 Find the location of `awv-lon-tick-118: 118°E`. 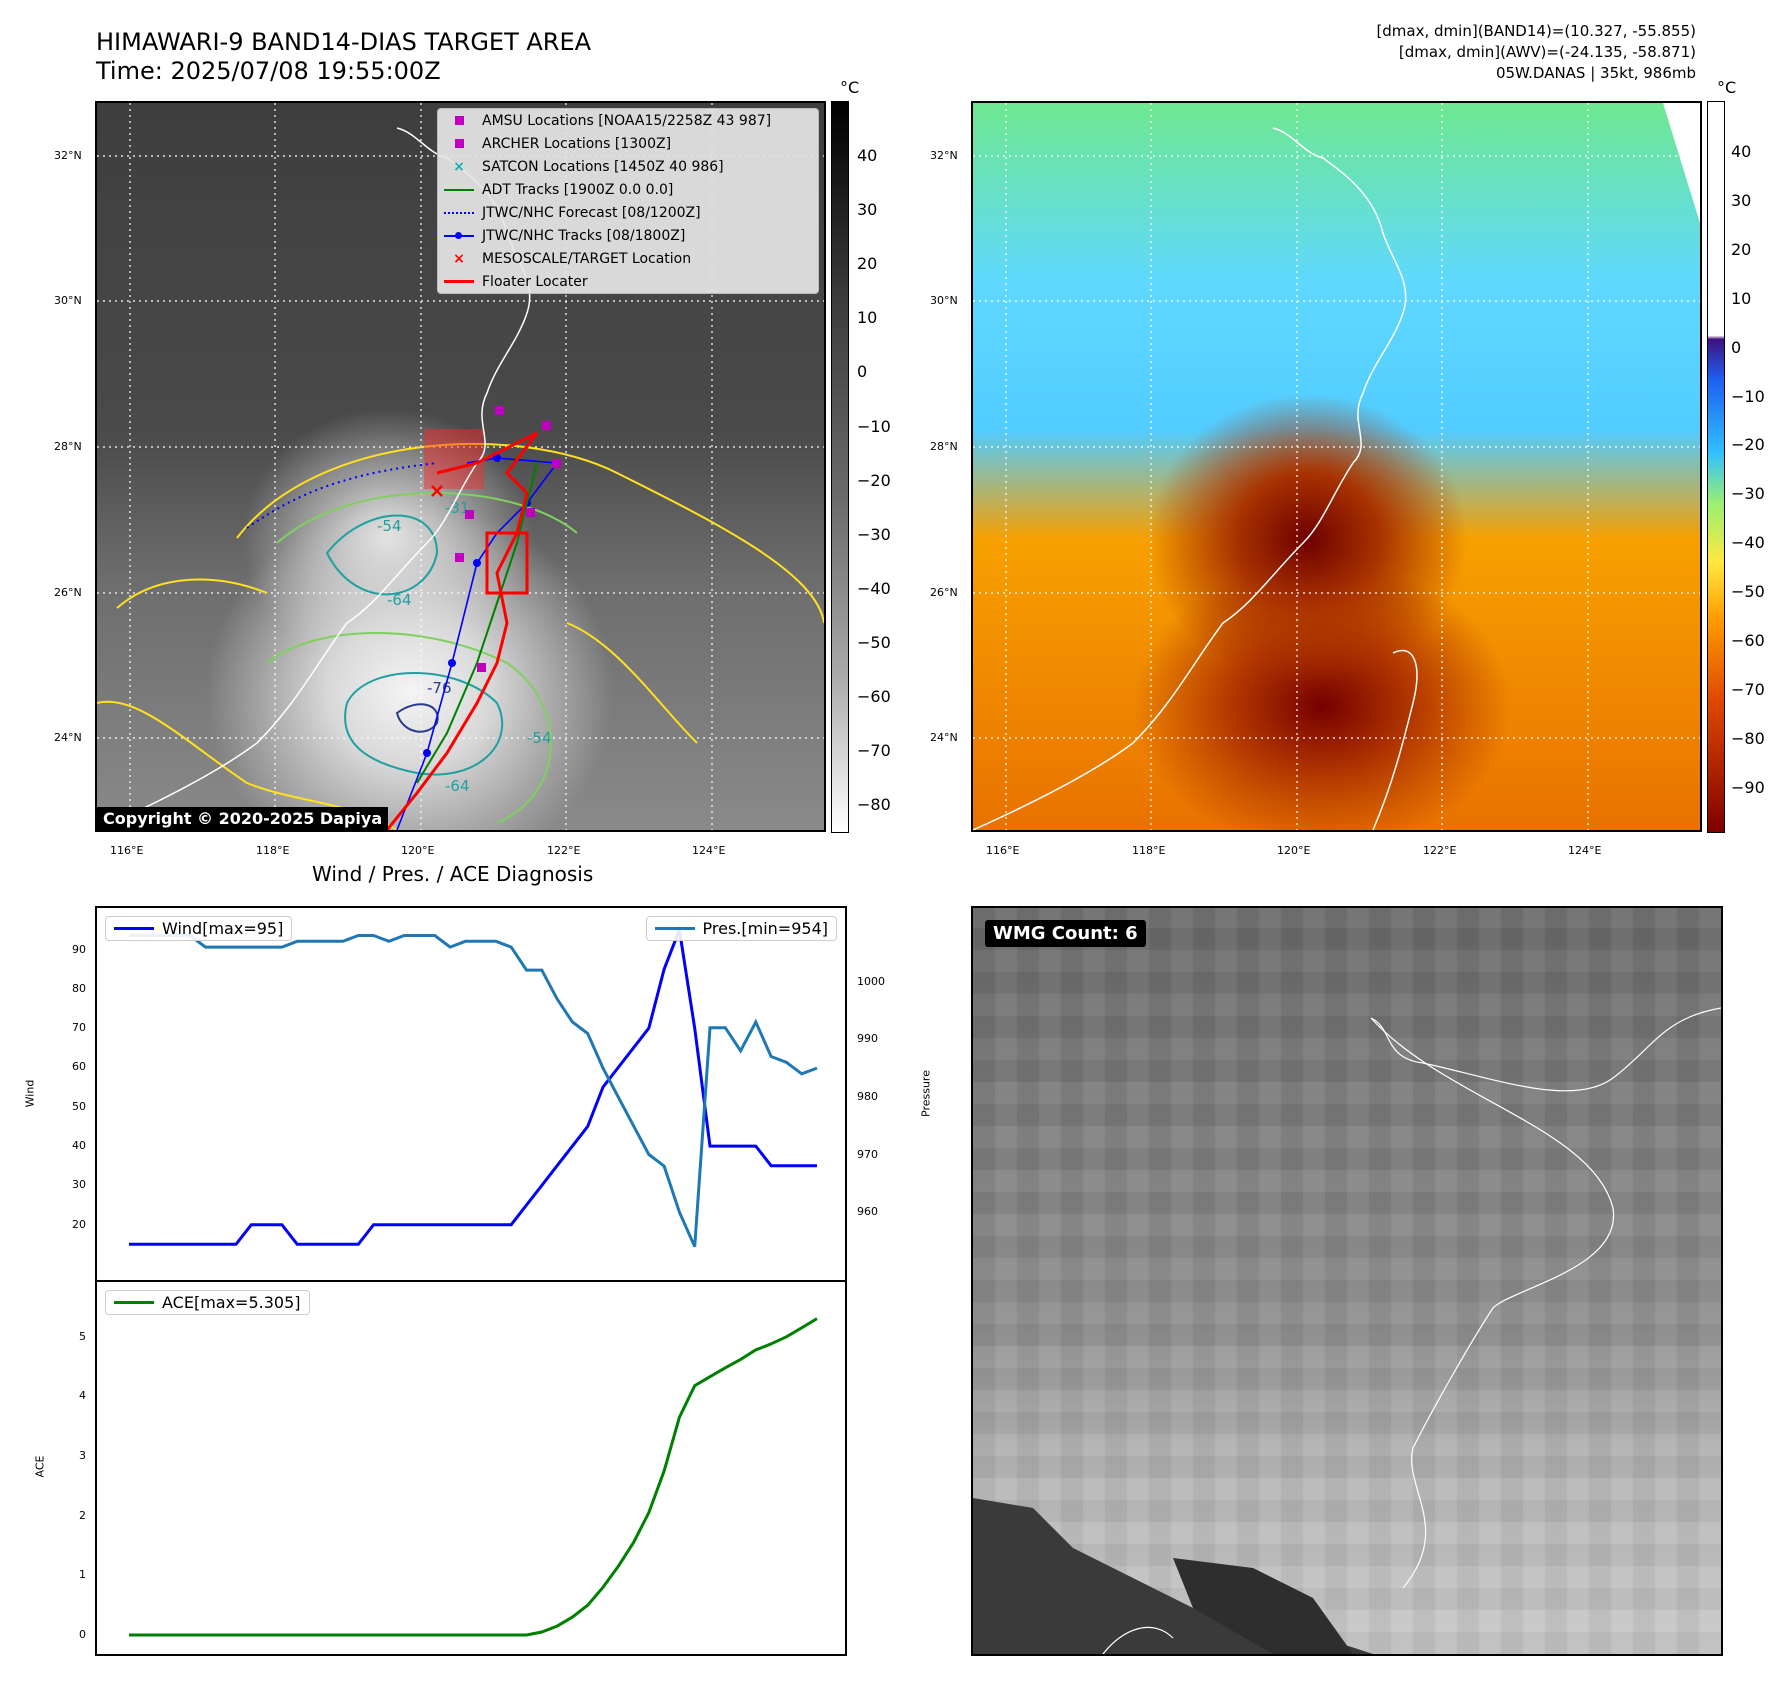

awv-lon-tick-118: 118°E is located at coordinates (1149, 850).